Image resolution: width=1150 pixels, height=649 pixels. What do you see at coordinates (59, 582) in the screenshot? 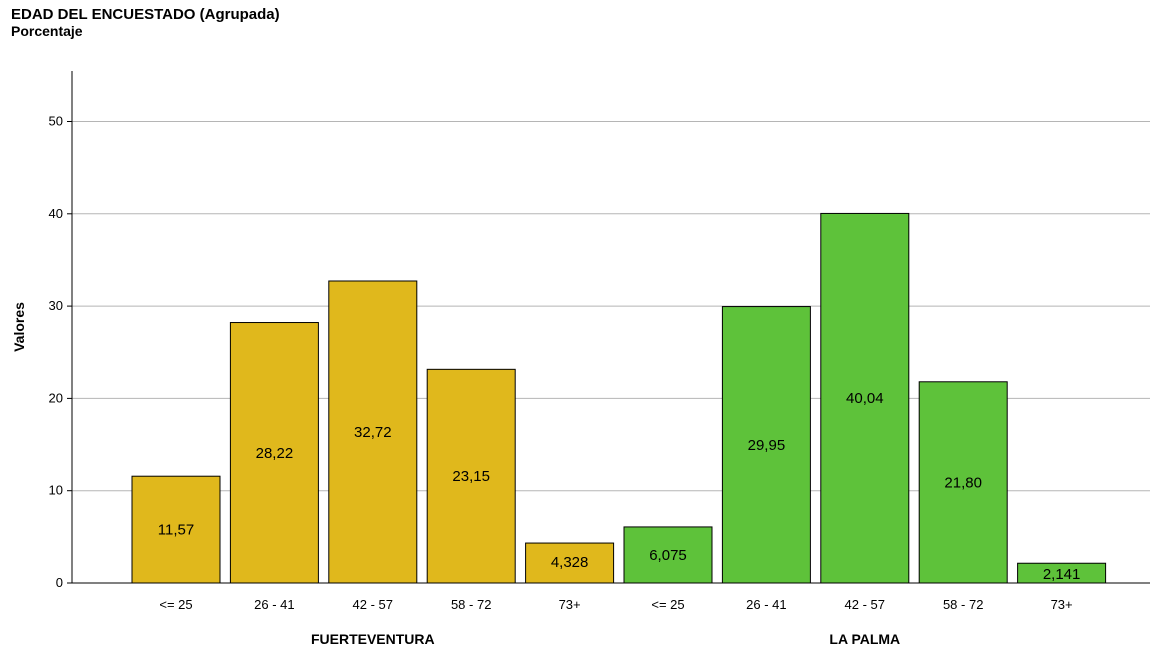
I see `y-tick-label: 0` at bounding box center [59, 582].